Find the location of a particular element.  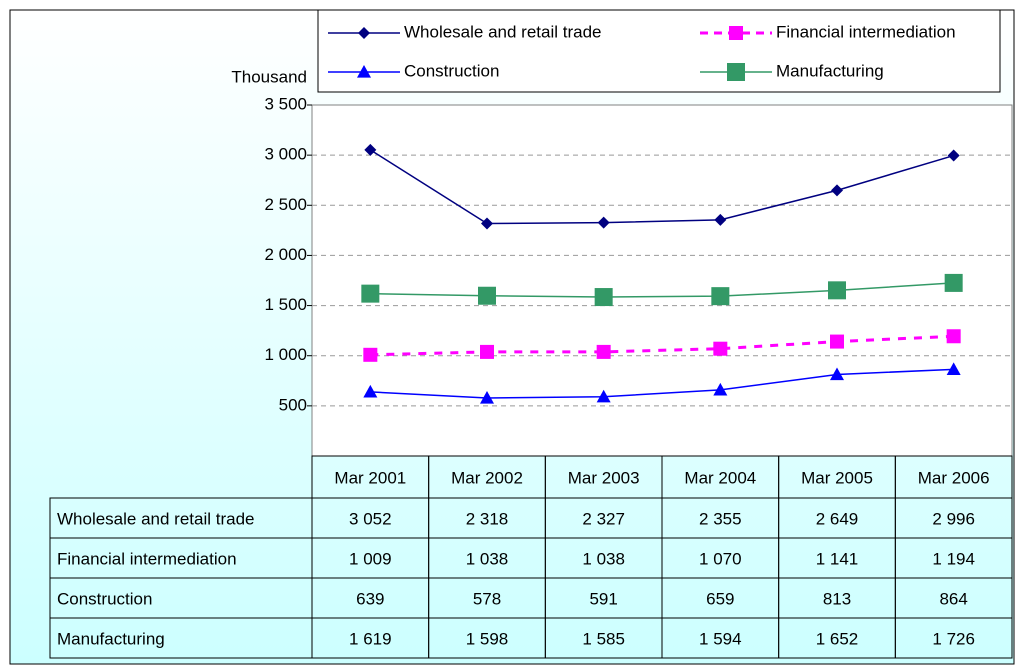

x-tick-label: Mar 2006 is located at coordinates (954, 477).